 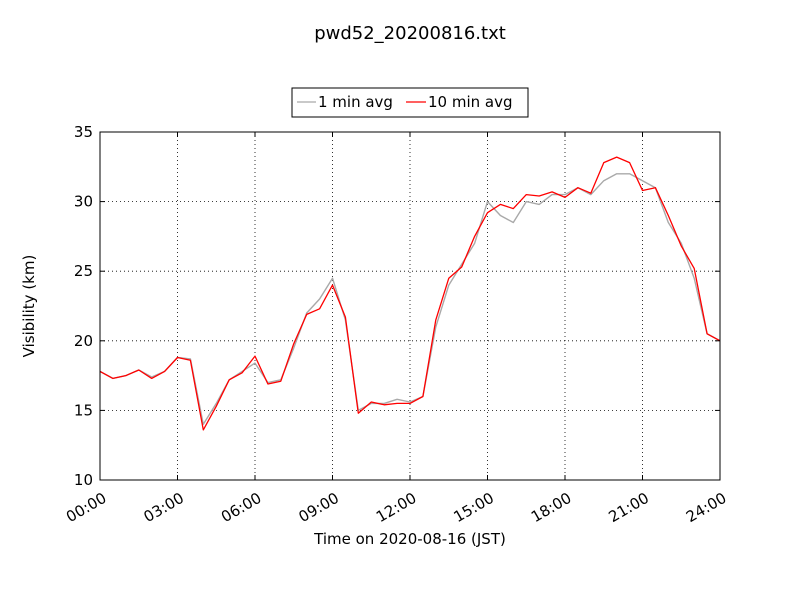 I want to click on legend-label-10min: 10 min avg, so click(x=470, y=102).